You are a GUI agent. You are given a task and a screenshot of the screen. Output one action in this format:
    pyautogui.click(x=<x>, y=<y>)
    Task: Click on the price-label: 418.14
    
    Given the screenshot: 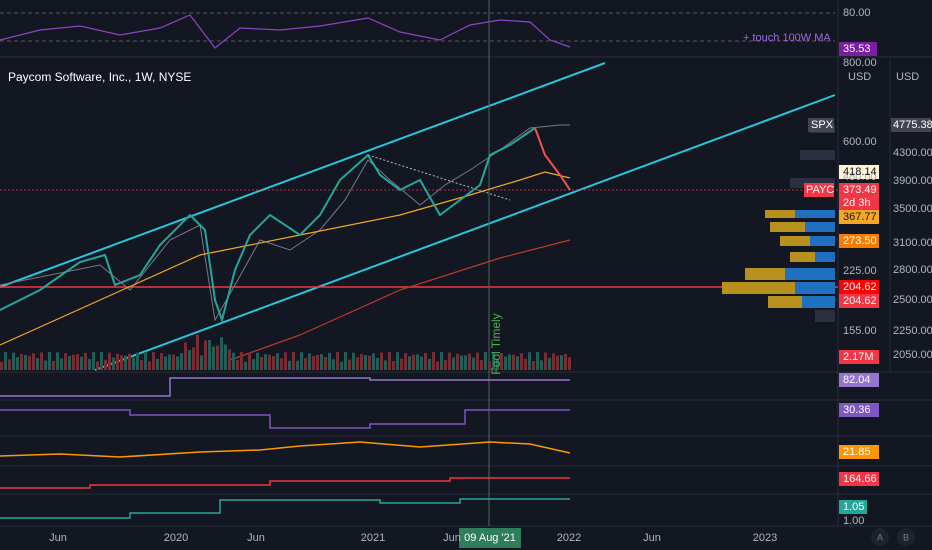 What is the action you would take?
    pyautogui.click(x=860, y=172)
    